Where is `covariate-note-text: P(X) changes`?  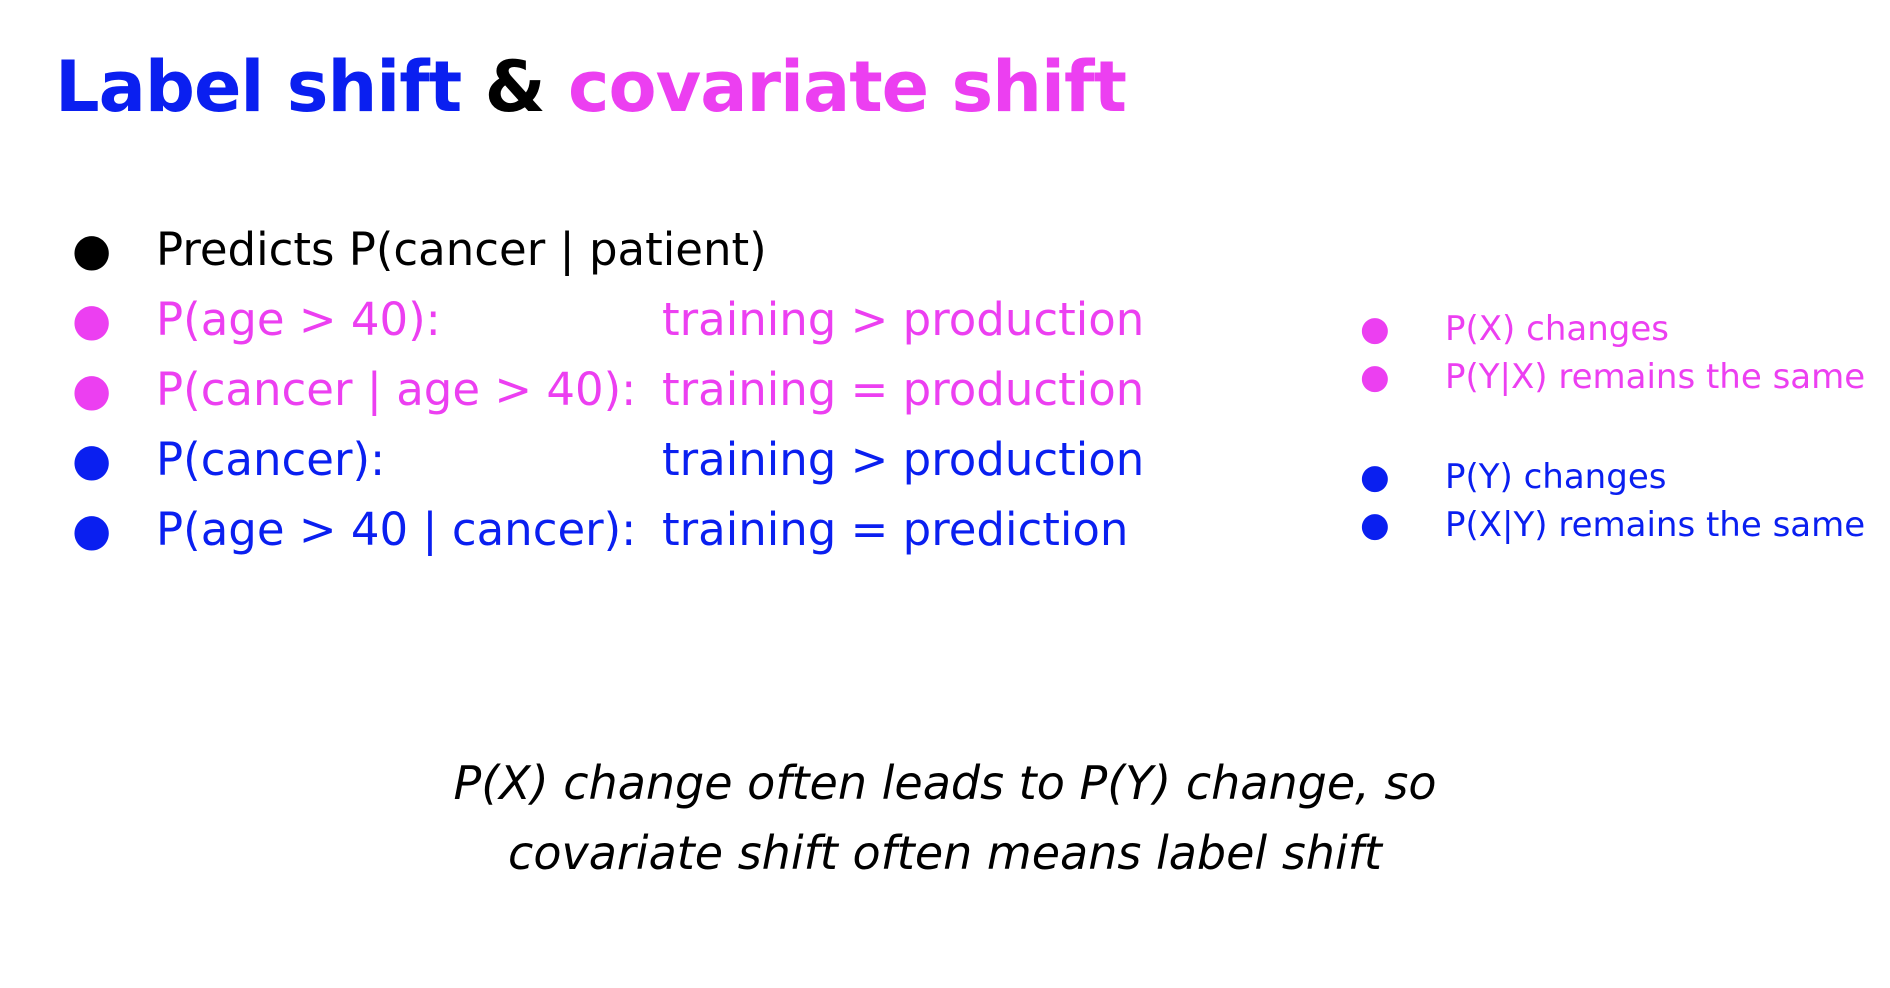
covariate-note-text: P(X) changes is located at coordinates (1557, 329).